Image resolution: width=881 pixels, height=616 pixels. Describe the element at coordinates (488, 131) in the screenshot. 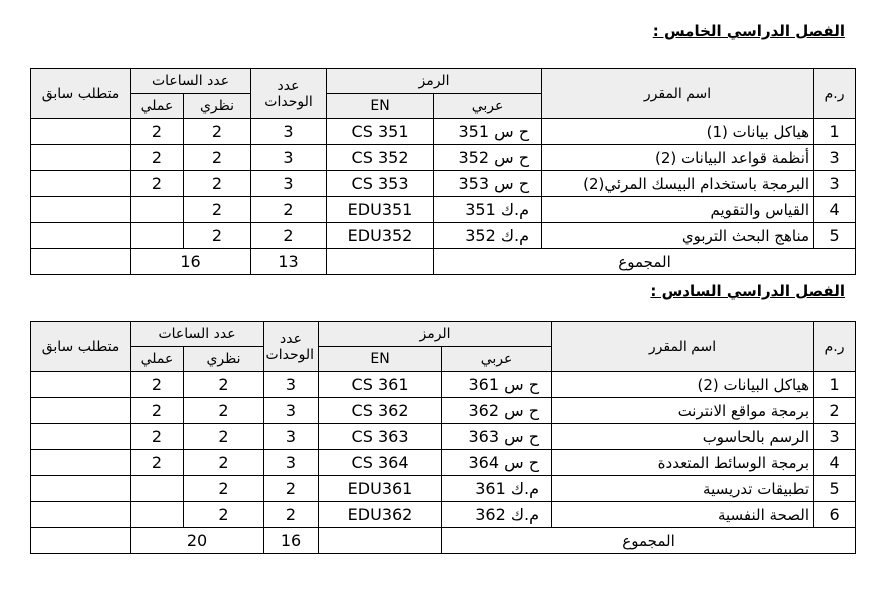

I see `course-code-ar: ح س 351` at that location.